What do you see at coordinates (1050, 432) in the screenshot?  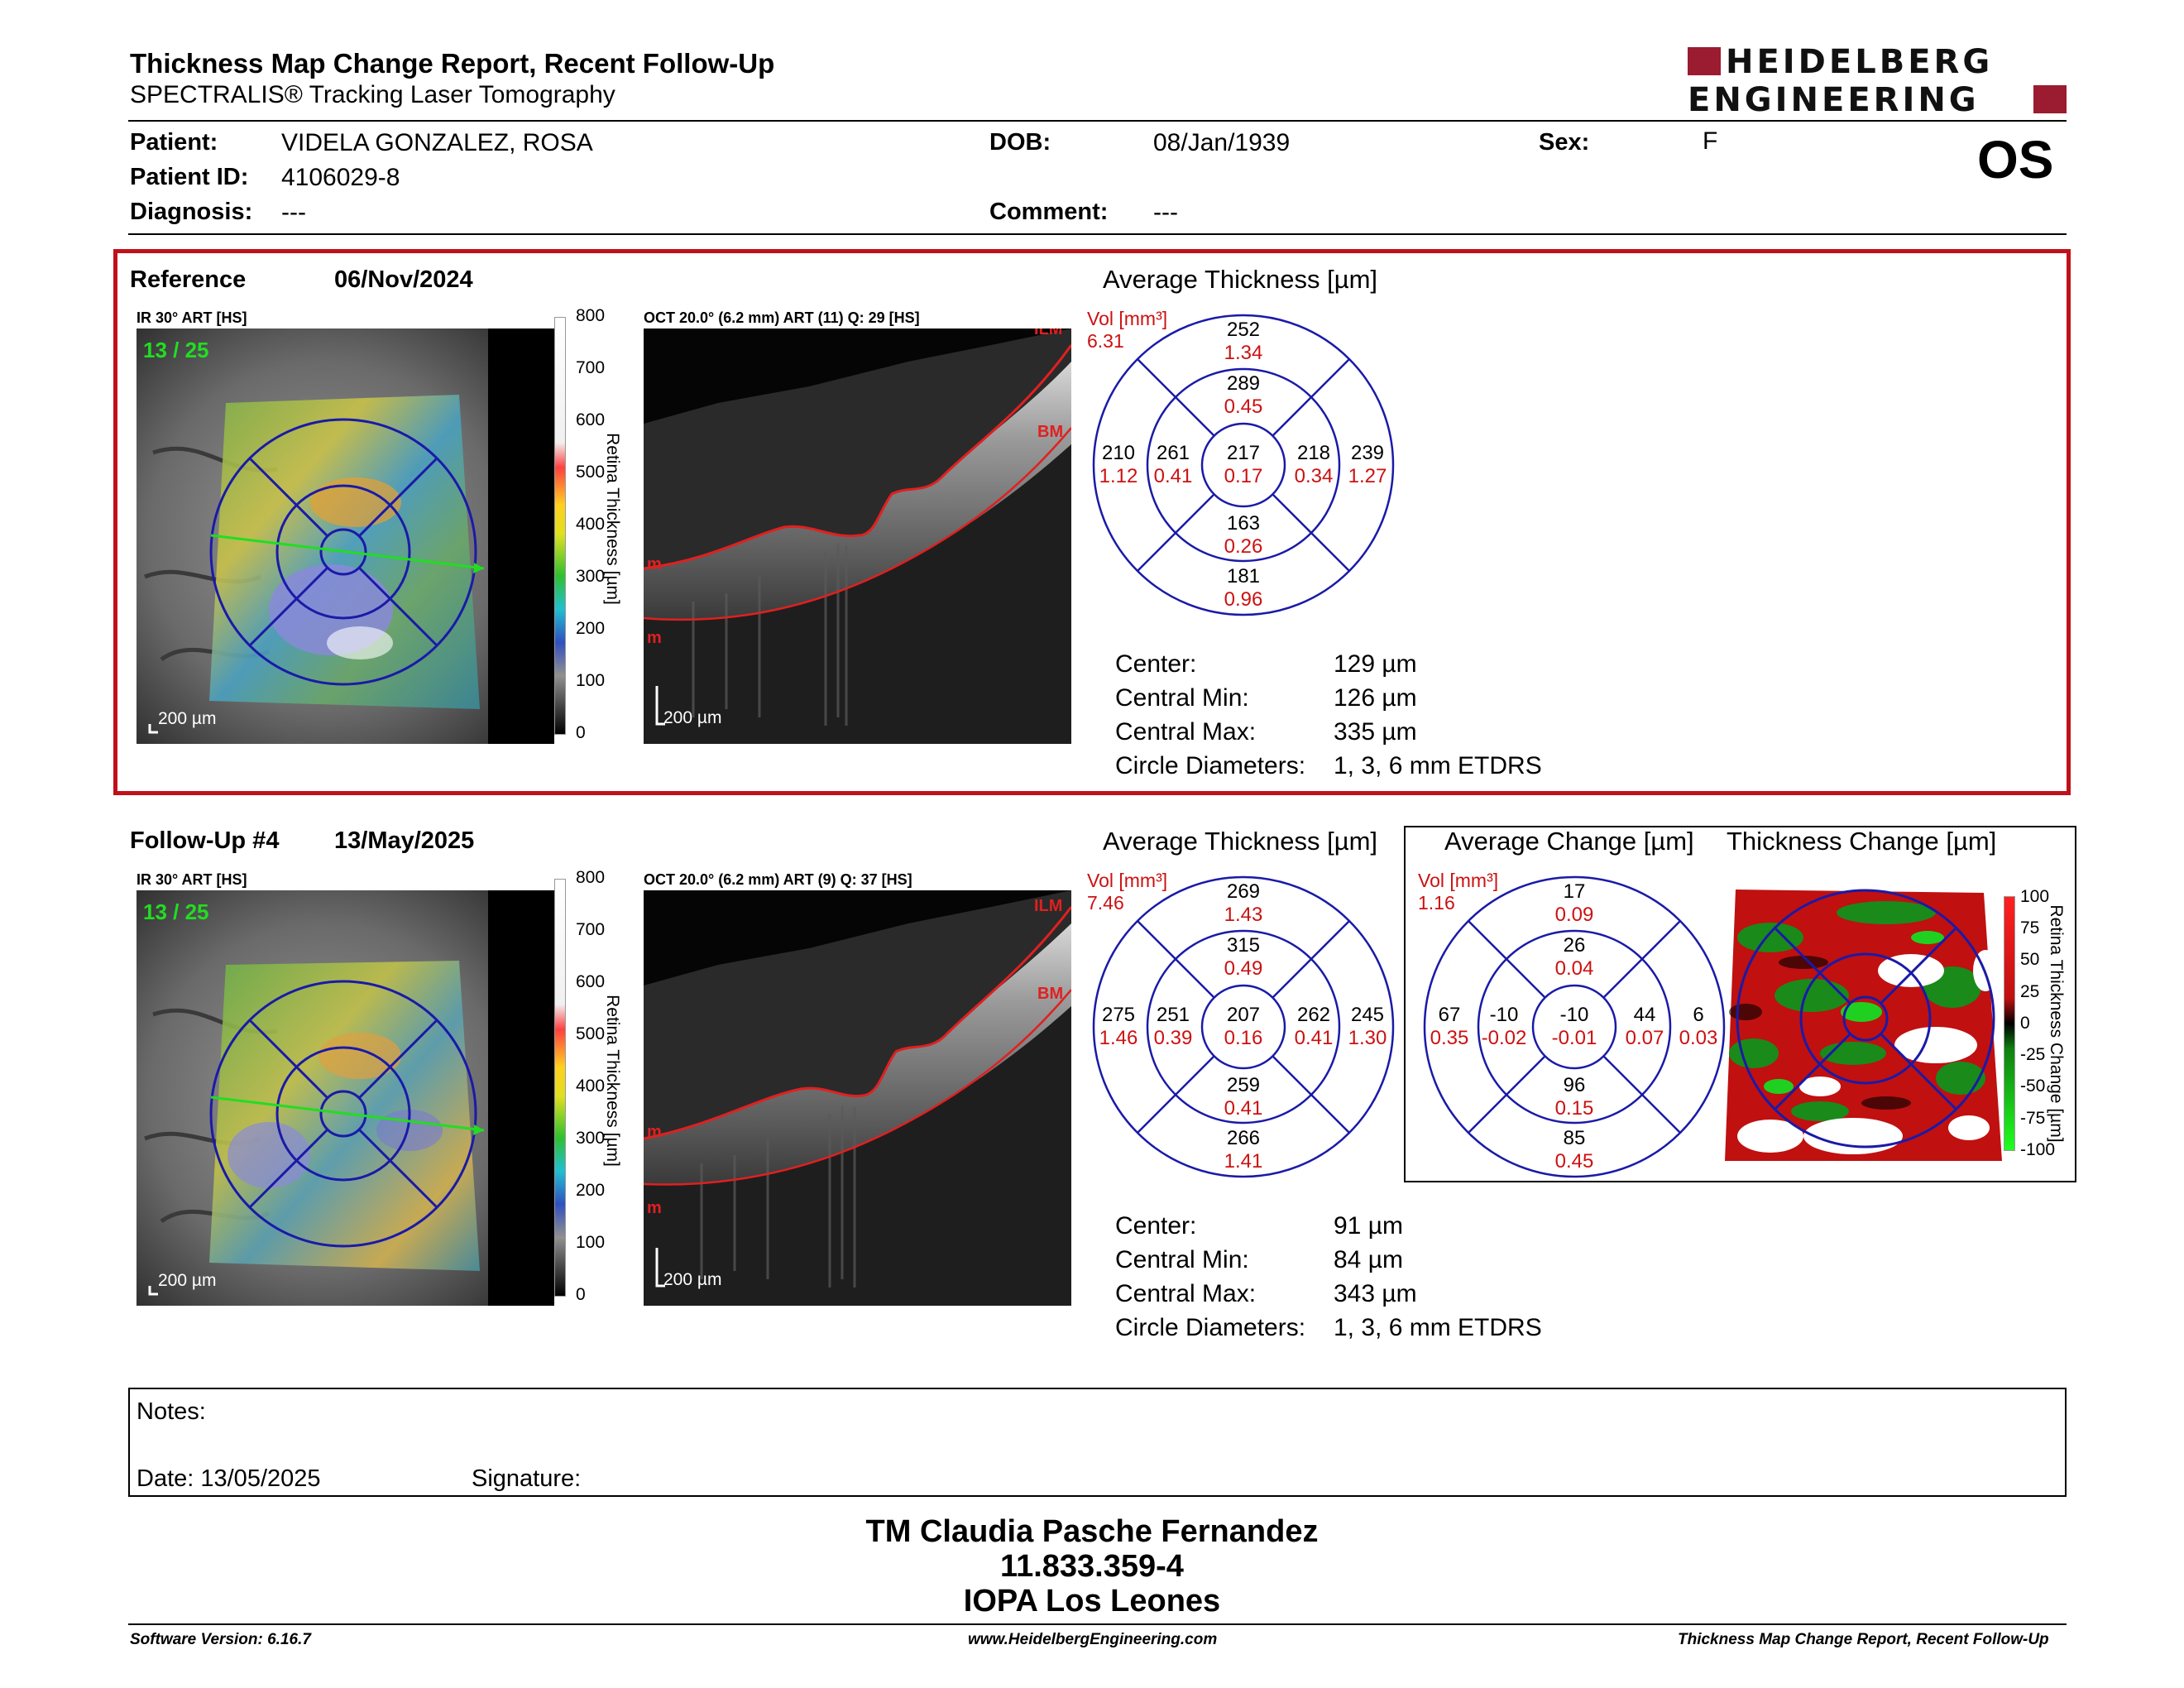 I see `reference-bm-label: BM` at bounding box center [1050, 432].